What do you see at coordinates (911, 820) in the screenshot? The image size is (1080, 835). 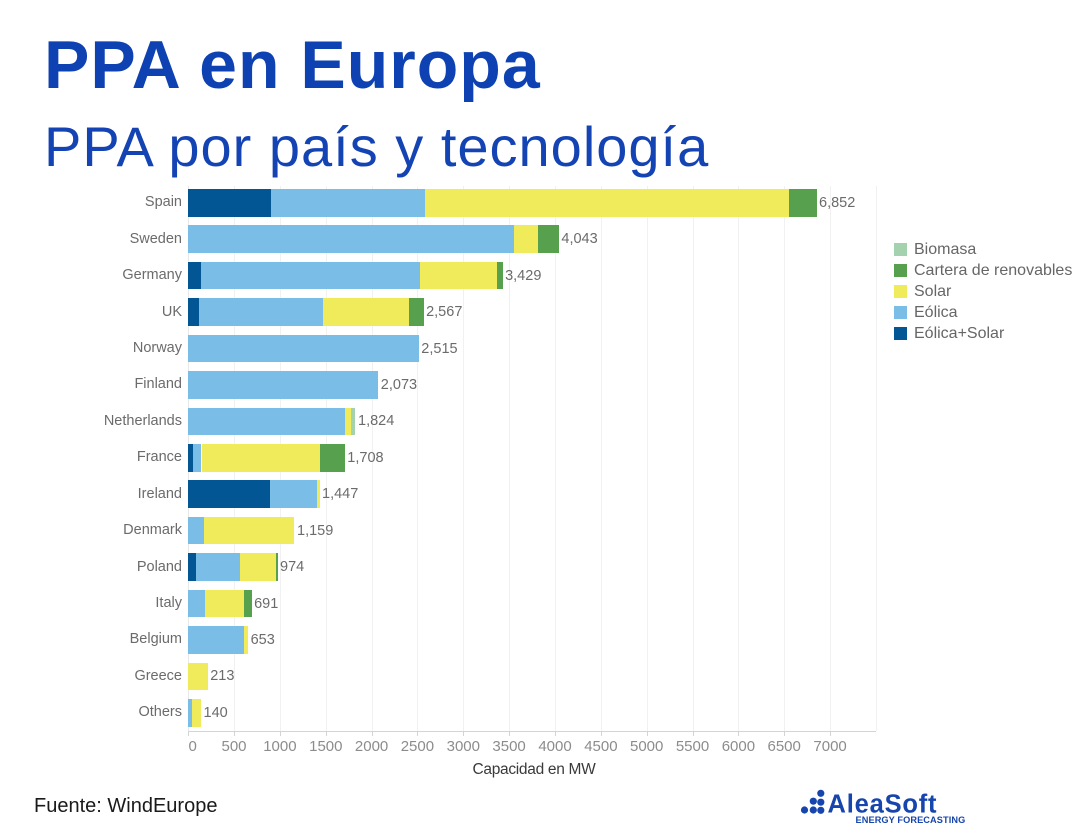 I see `svg-text: ENERGY FORECASTING` at bounding box center [911, 820].